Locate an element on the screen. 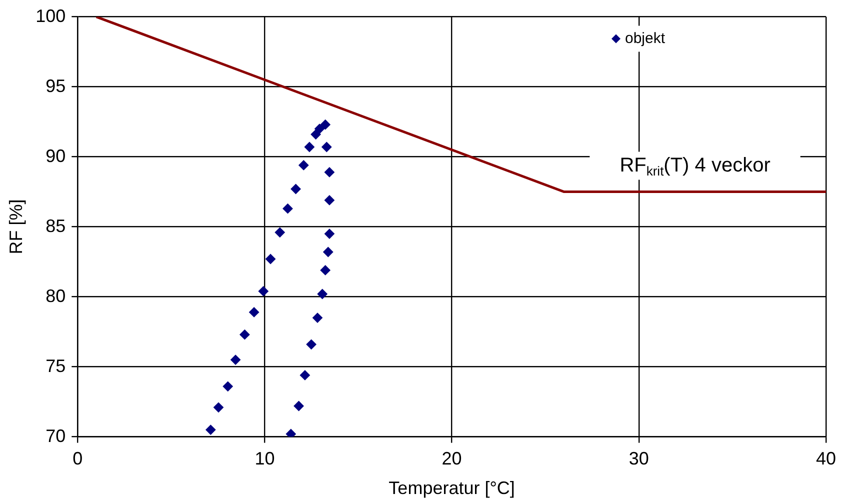 This screenshot has height=504, width=842. y-tick-label: 90 is located at coordinates (56, 156).